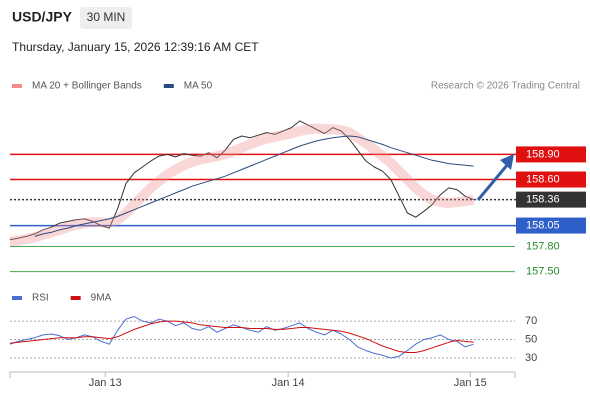 This screenshot has width=590, height=400. I want to click on credit: Research © 2026 Trading Central, so click(505, 86).